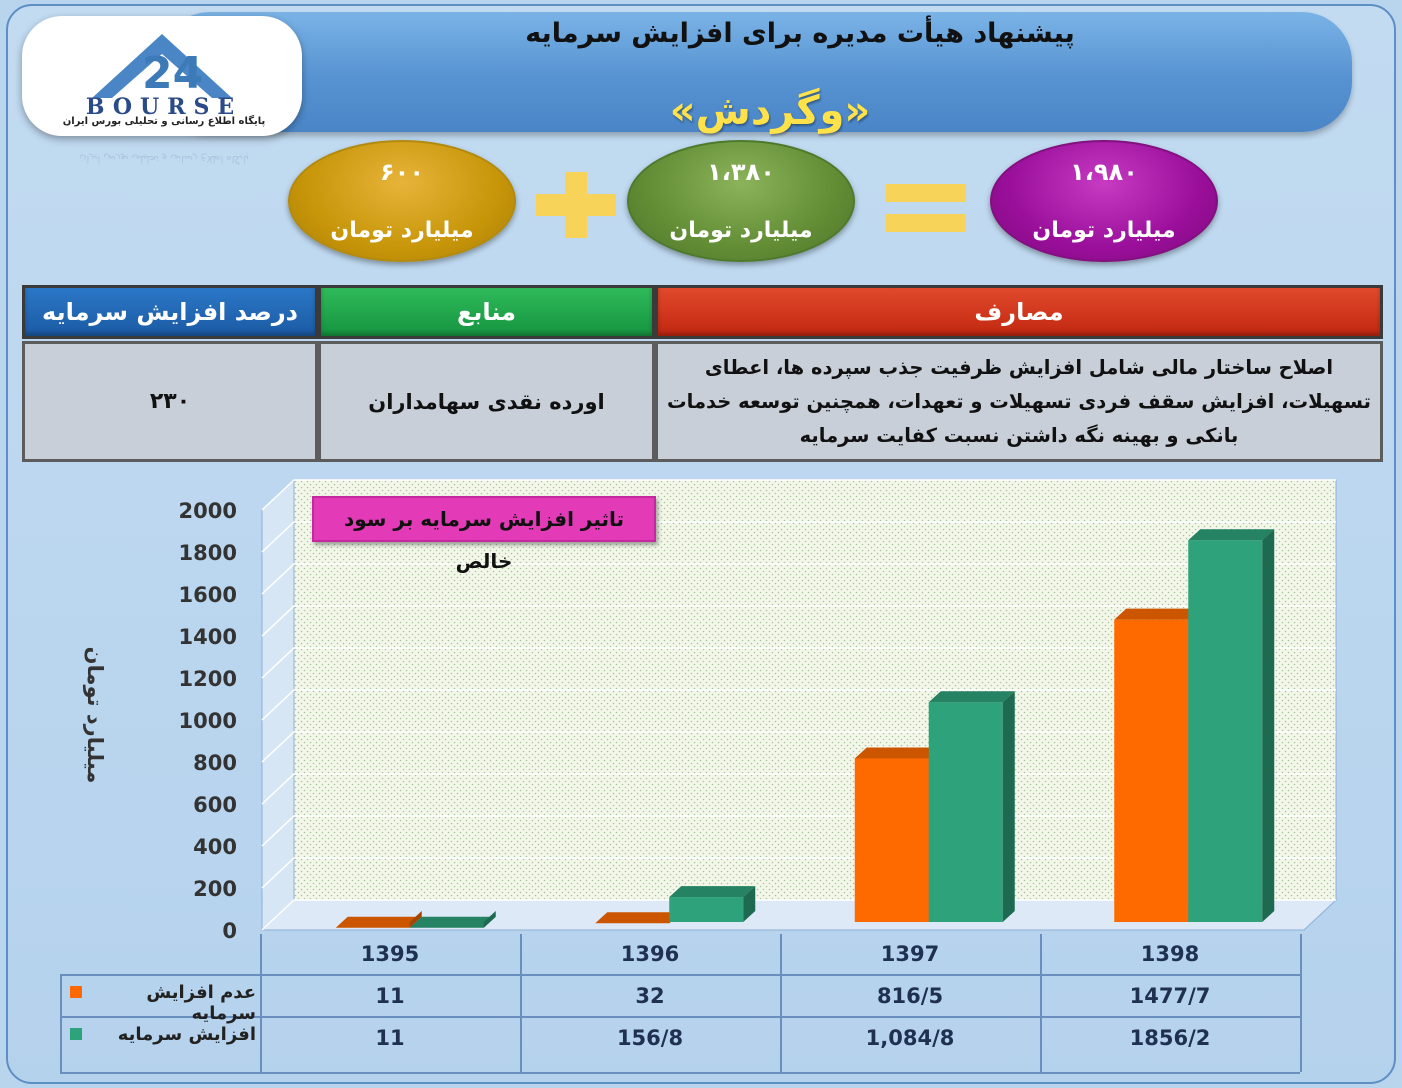 This screenshot has width=1402, height=1088. Describe the element at coordinates (770, 111) in the screenshot. I see `company-name: «وگردش»` at that location.